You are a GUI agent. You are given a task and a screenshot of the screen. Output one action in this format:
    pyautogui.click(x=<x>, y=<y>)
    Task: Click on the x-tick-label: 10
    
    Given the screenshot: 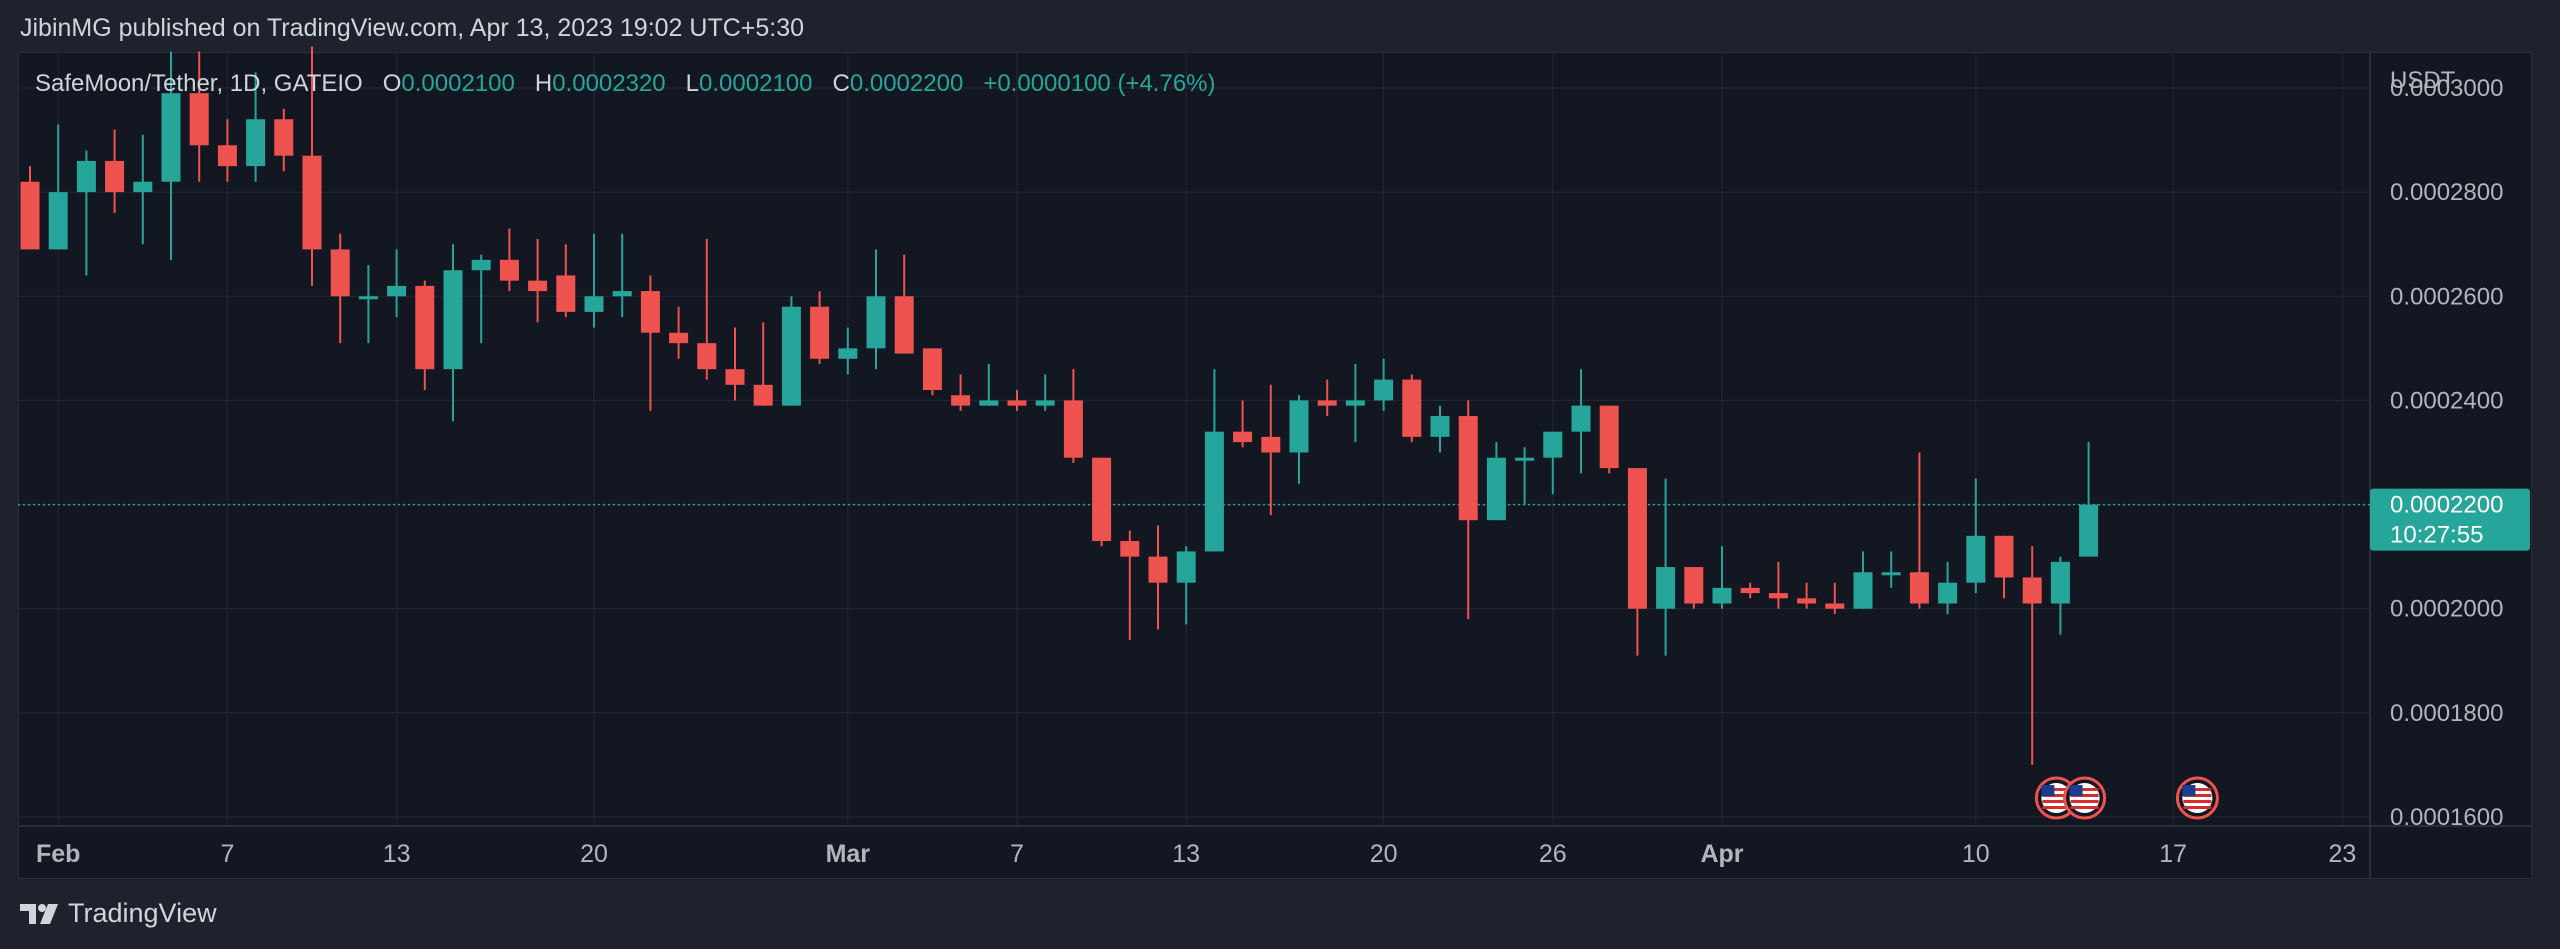 What is the action you would take?
    pyautogui.click(x=1976, y=854)
    